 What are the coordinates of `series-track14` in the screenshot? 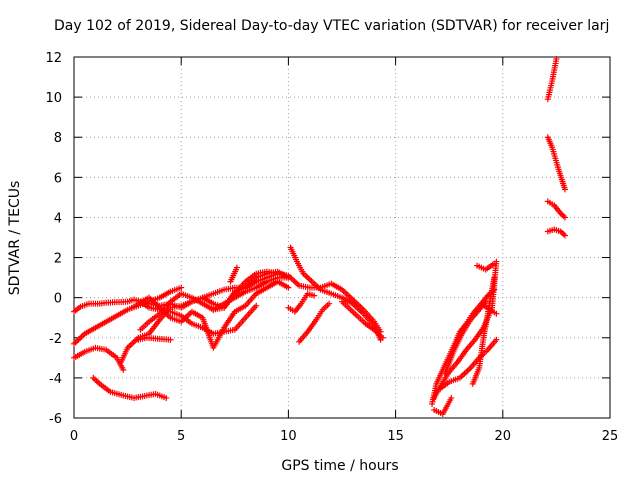 It's located at (314, 322).